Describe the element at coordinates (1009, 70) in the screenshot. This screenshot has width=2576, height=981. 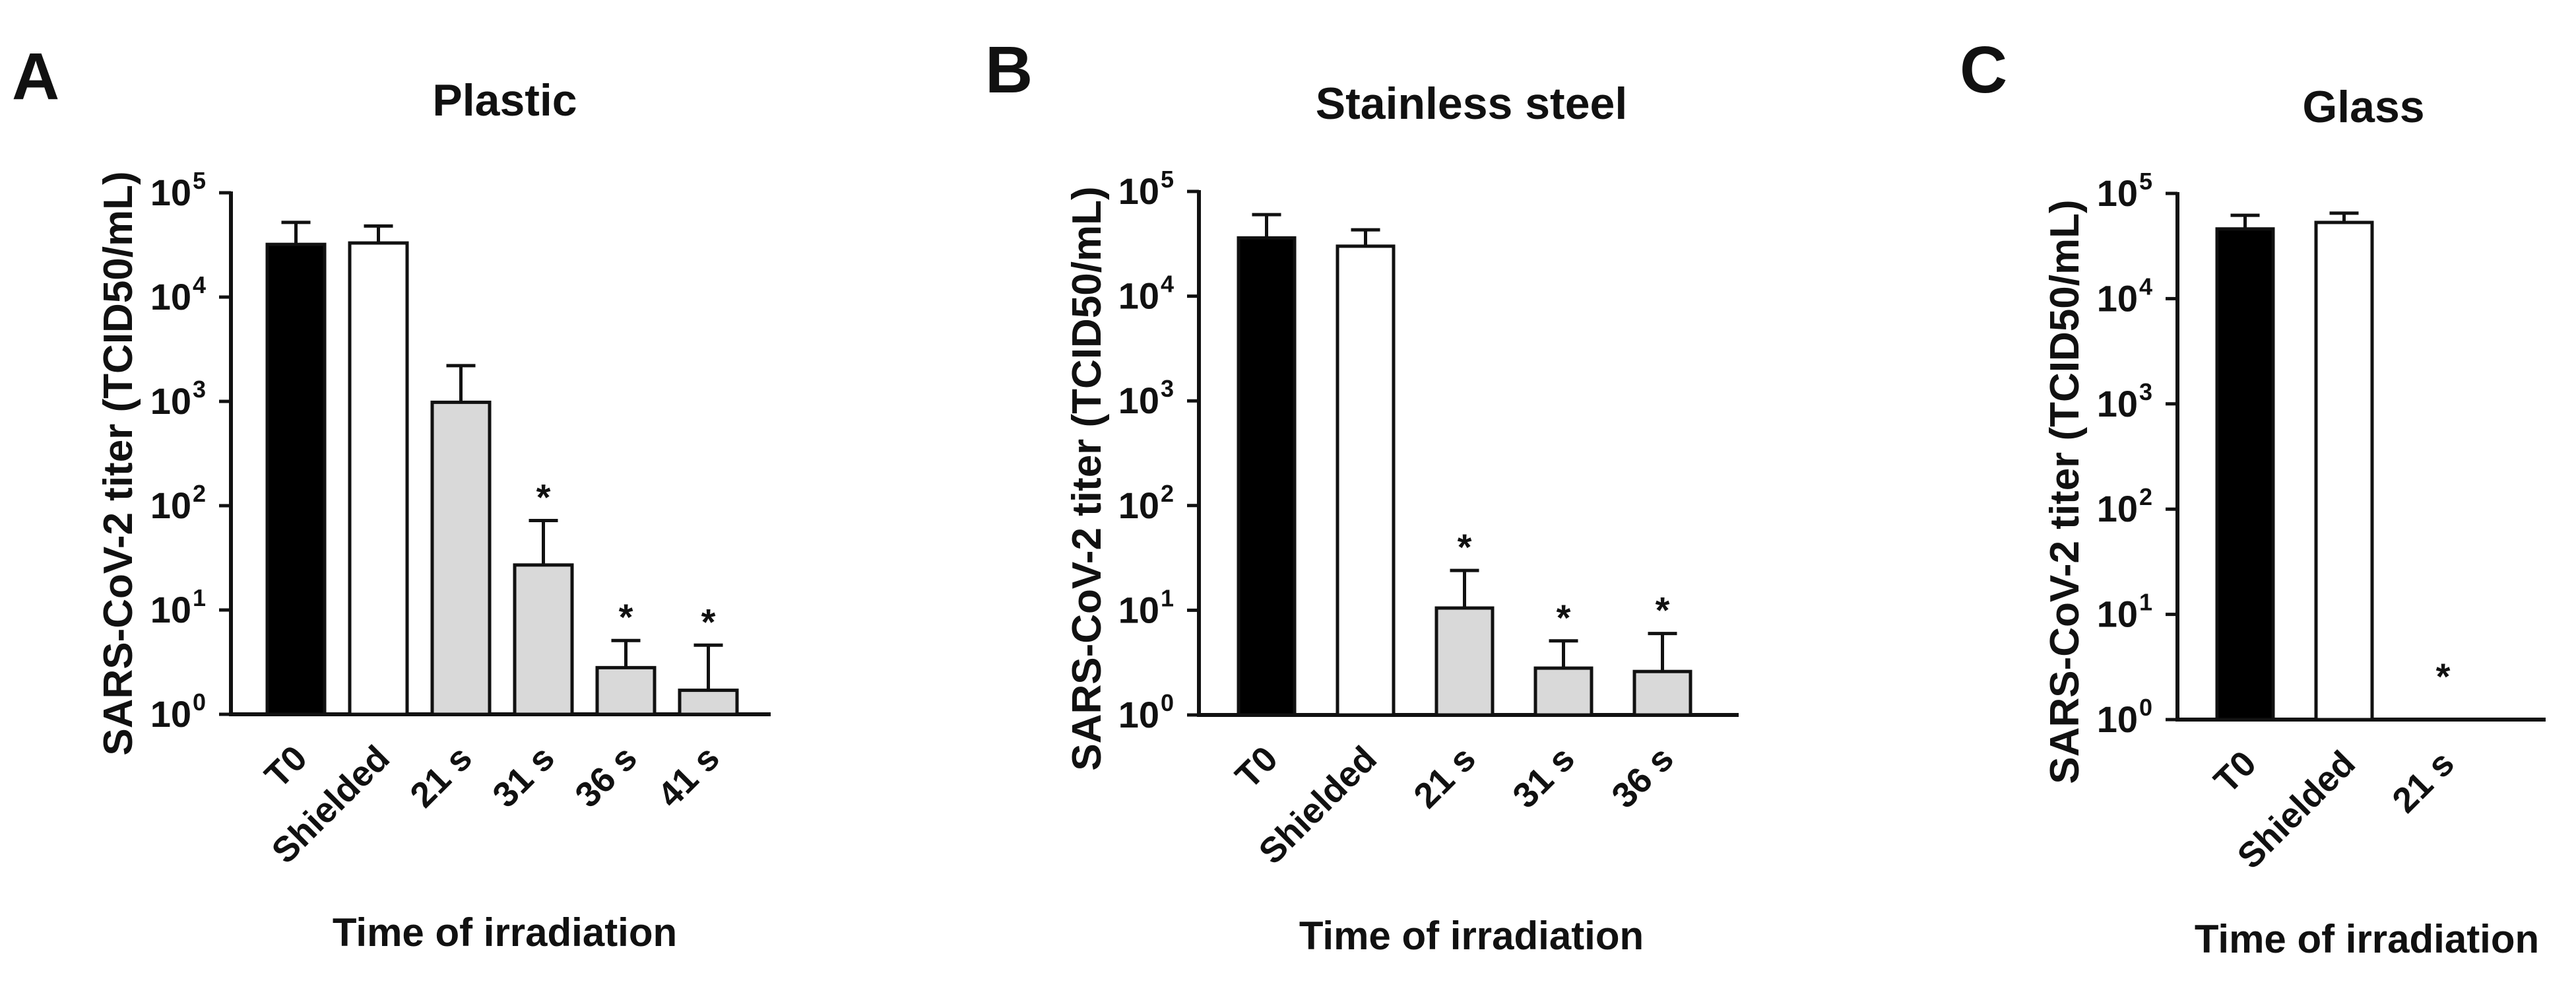
I see `panel-b-letter: B` at that location.